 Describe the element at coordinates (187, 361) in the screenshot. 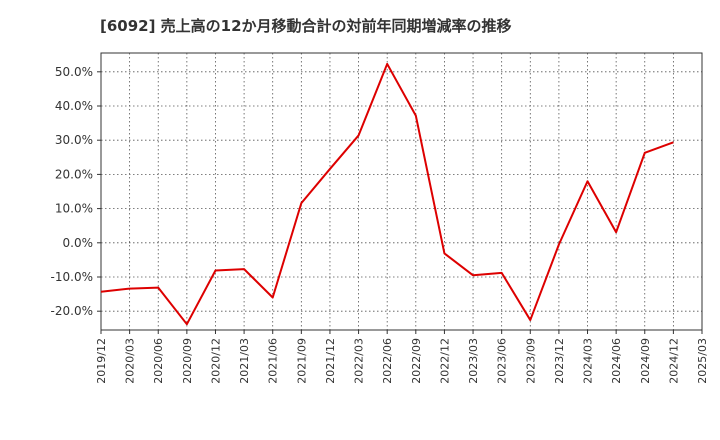

I see `x-tick-label: 2020/09` at that location.